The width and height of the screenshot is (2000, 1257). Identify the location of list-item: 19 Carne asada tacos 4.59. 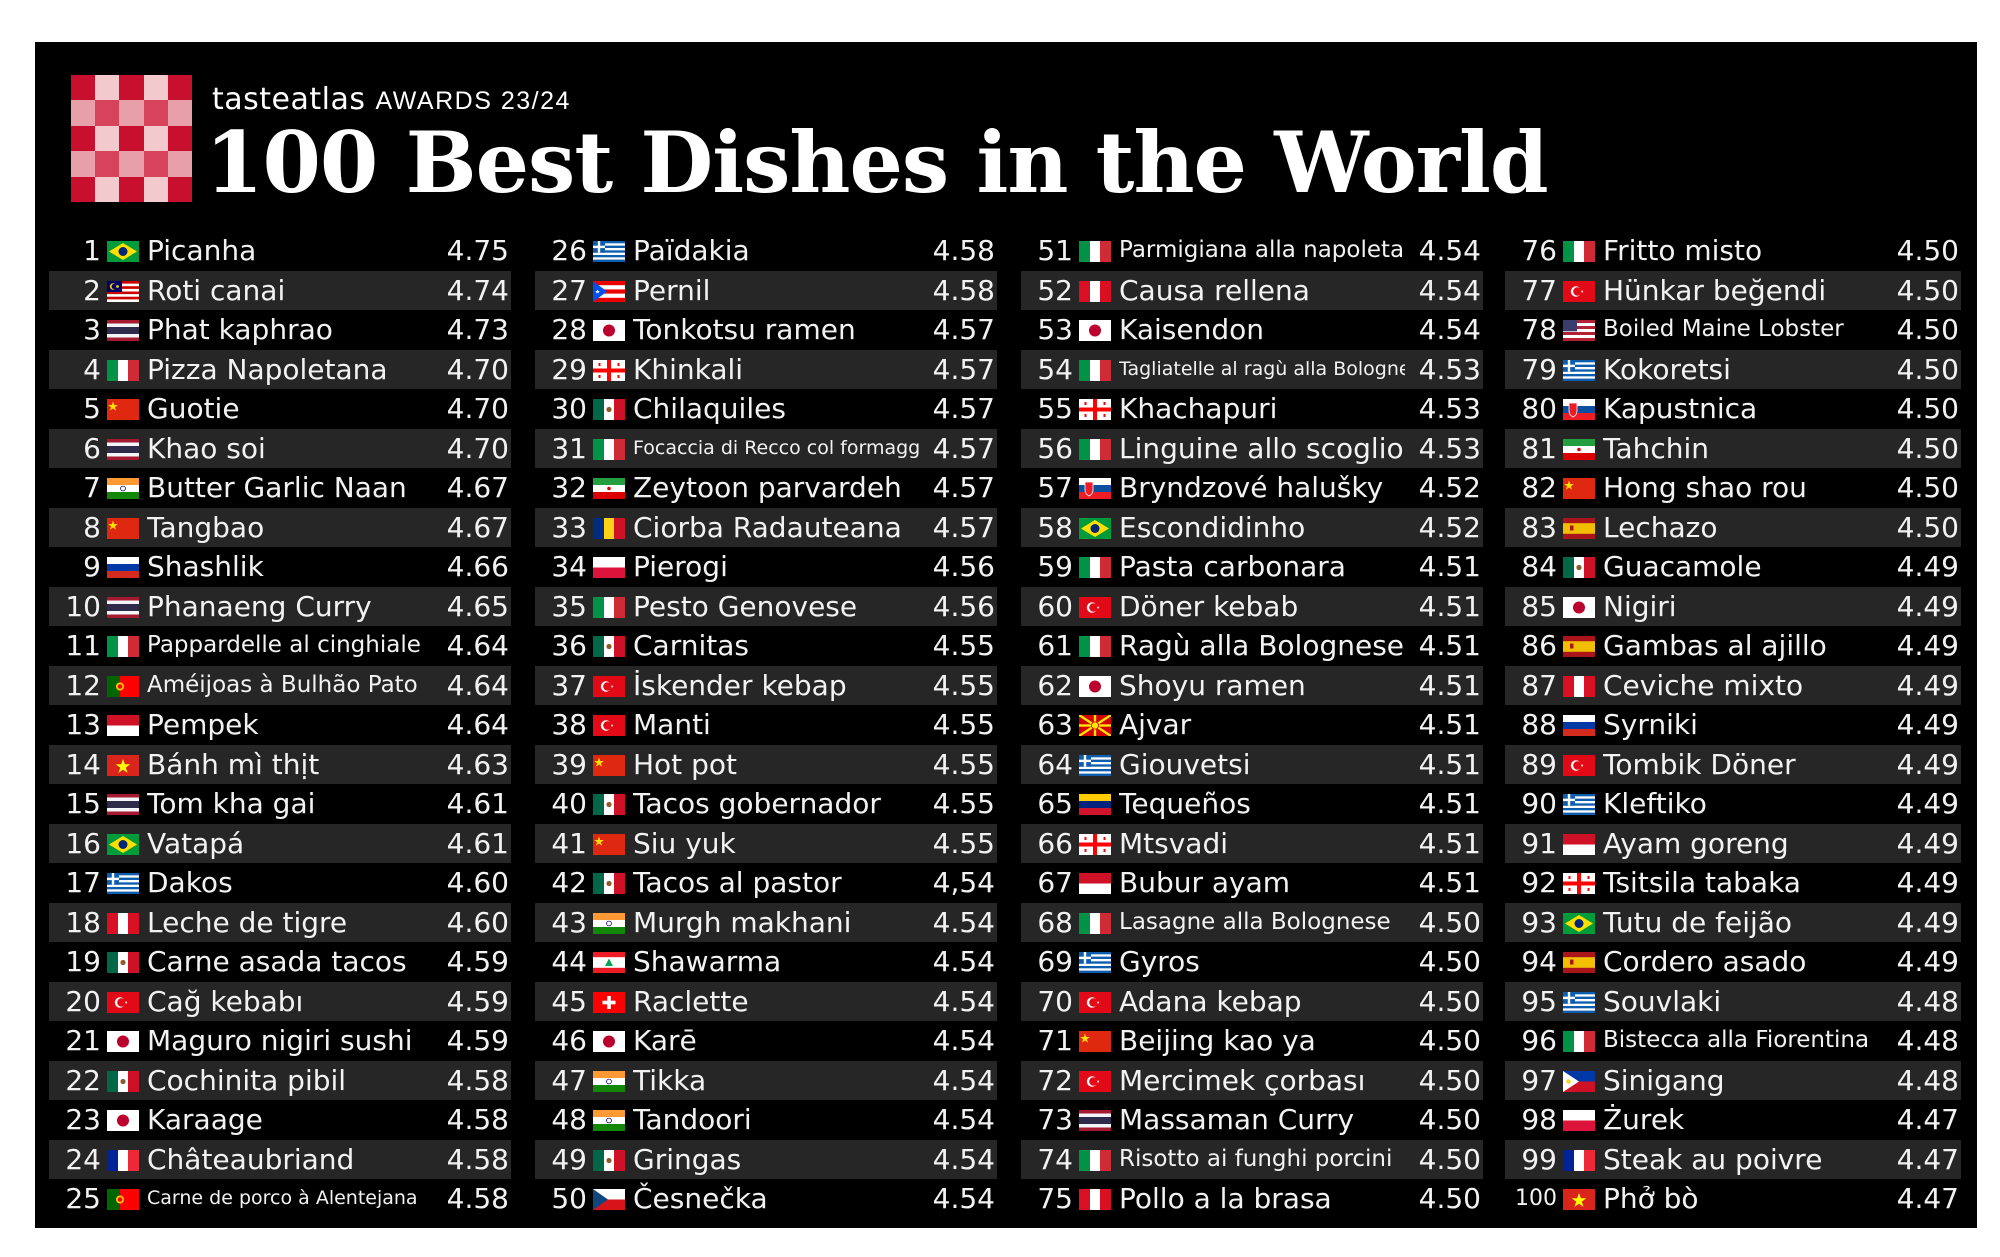
(280, 962).